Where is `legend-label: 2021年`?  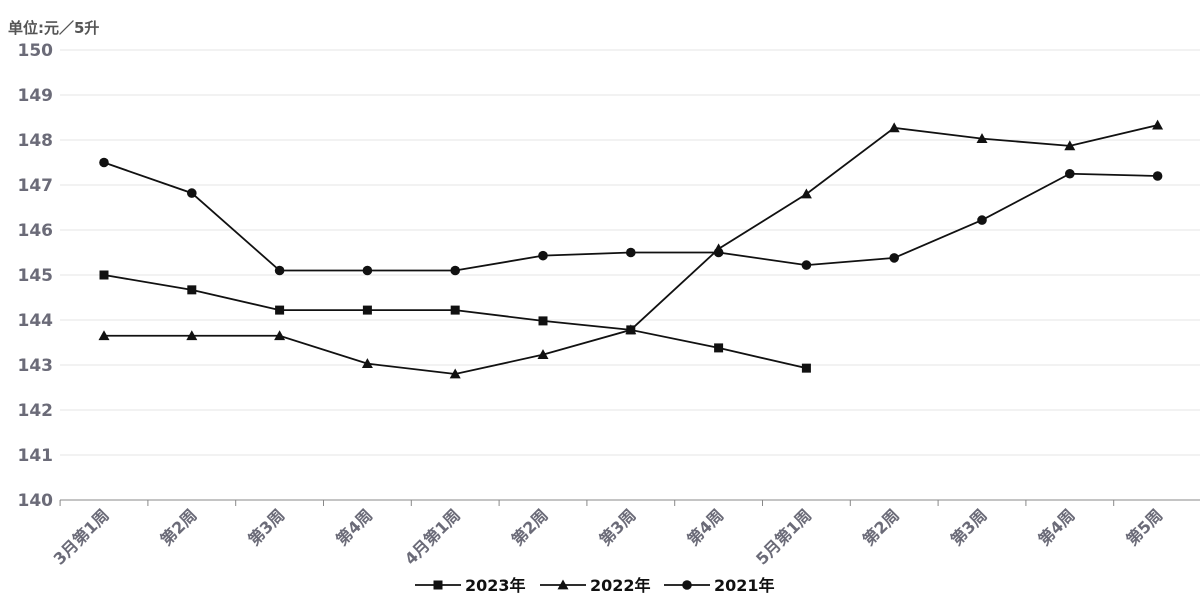 legend-label: 2021年 is located at coordinates (744, 585).